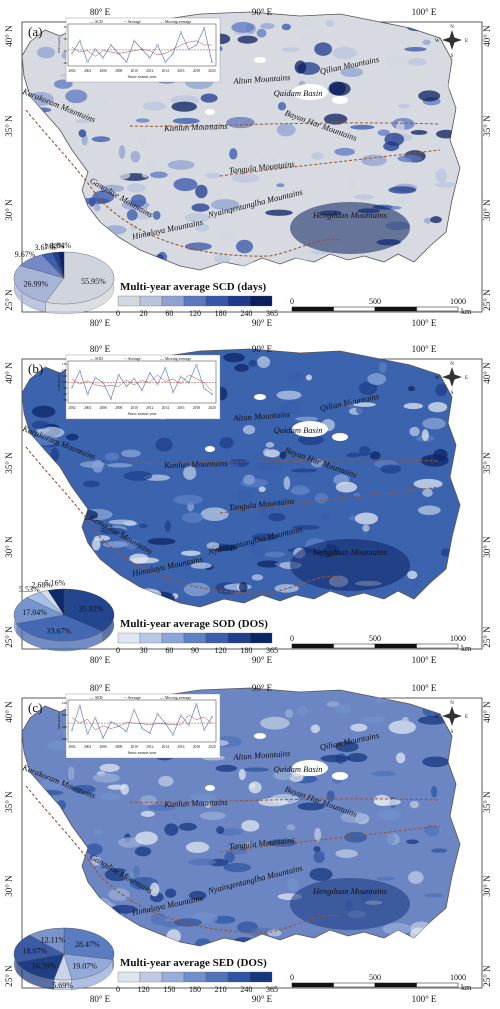  Describe the element at coordinates (66, 39) in the screenshot. I see `inset-ytick: 30` at that location.